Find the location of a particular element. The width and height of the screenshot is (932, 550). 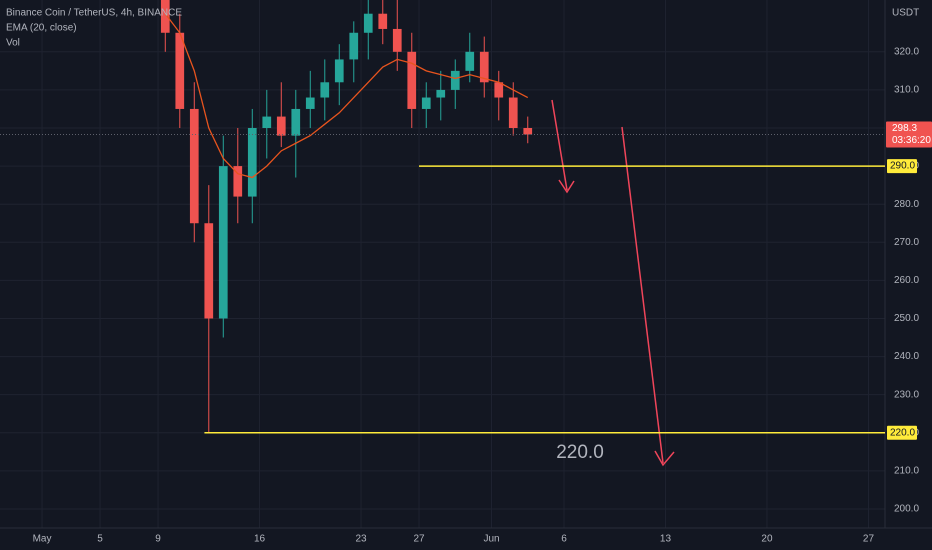

y-tick-label: 260.0 is located at coordinates (906, 280).